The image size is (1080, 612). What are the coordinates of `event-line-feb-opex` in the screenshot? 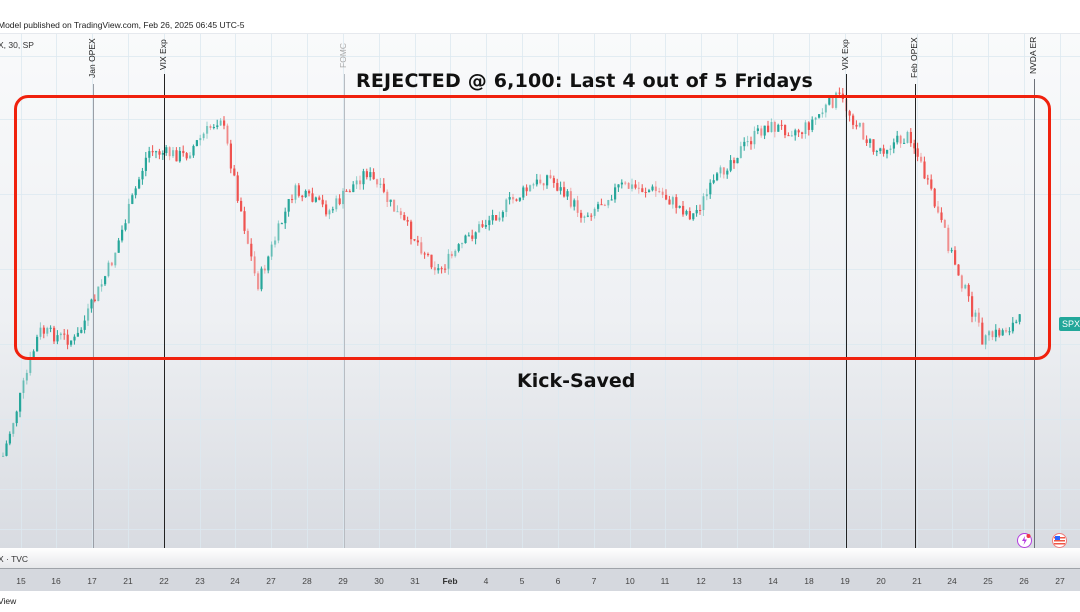 It's located at (915, 316).